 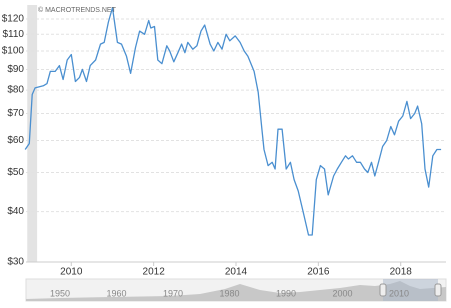 What do you see at coordinates (15, 172) in the screenshot?
I see `y-tick-label: $50` at bounding box center [15, 172].